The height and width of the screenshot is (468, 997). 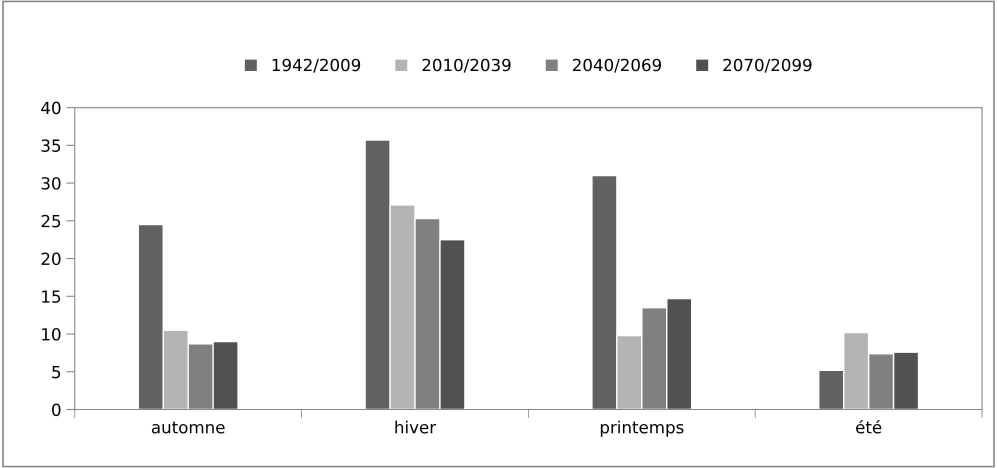 I want to click on x-tick-label: été, so click(x=869, y=427).